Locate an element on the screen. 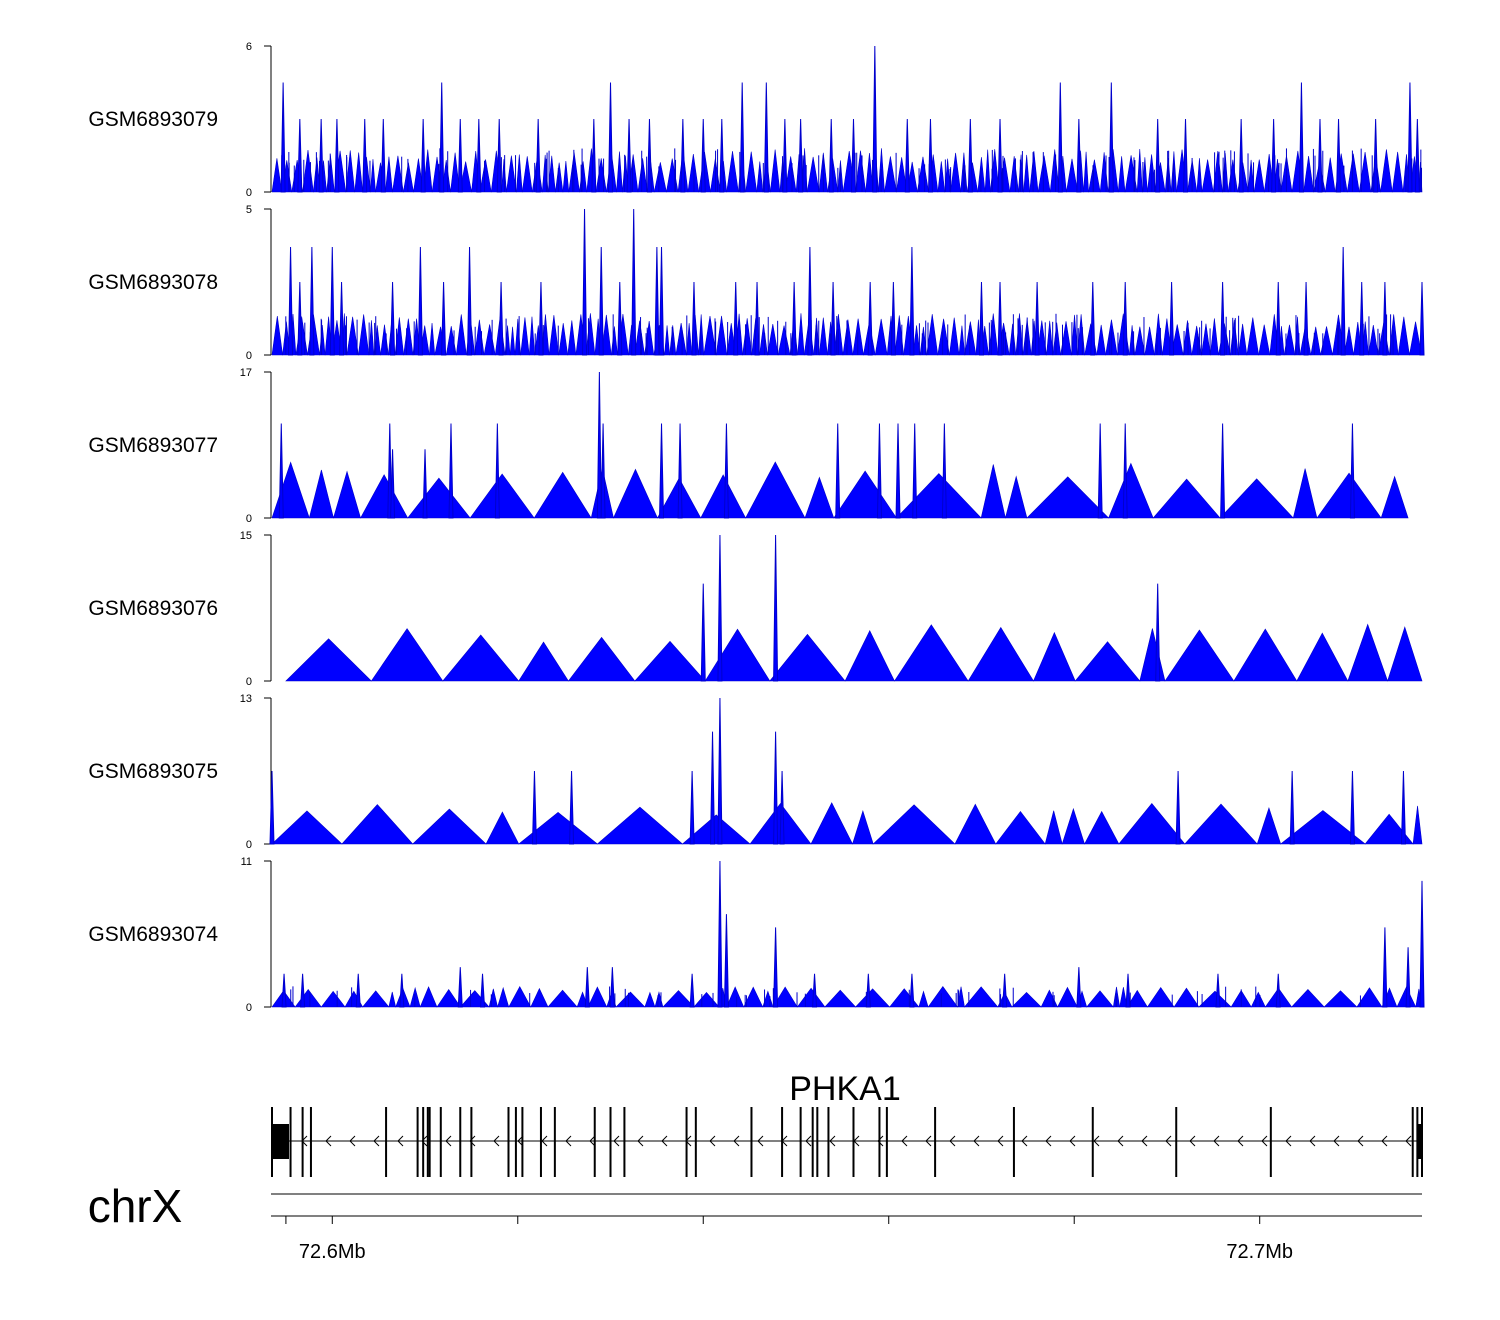  coverage-area is located at coordinates (847, 823).